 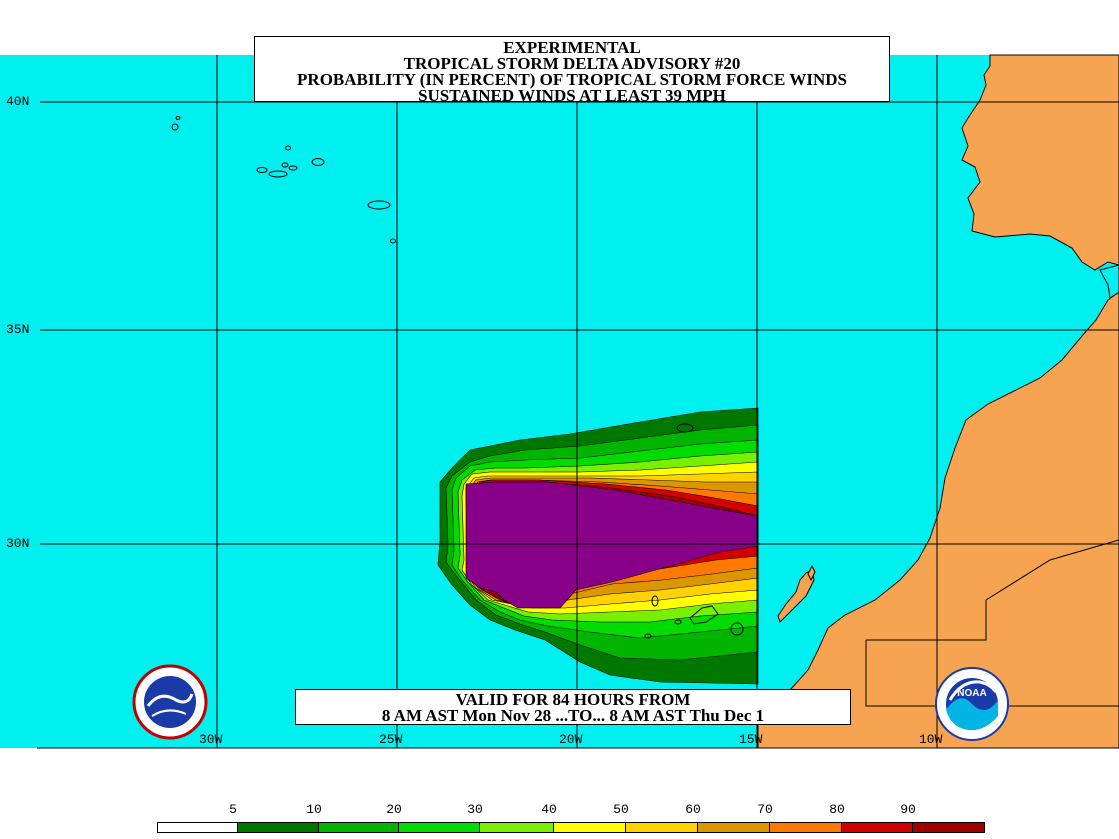 I want to click on legend-label-60: 60, so click(x=693, y=809).